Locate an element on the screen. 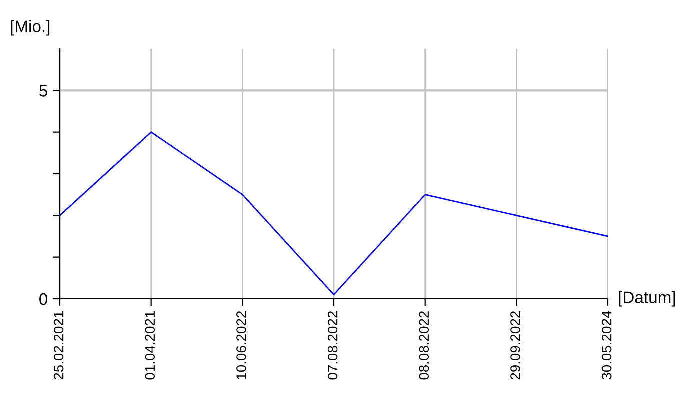 Image resolution: width=700 pixels, height=400 pixels. y-tick-label: 5 is located at coordinates (44, 91).